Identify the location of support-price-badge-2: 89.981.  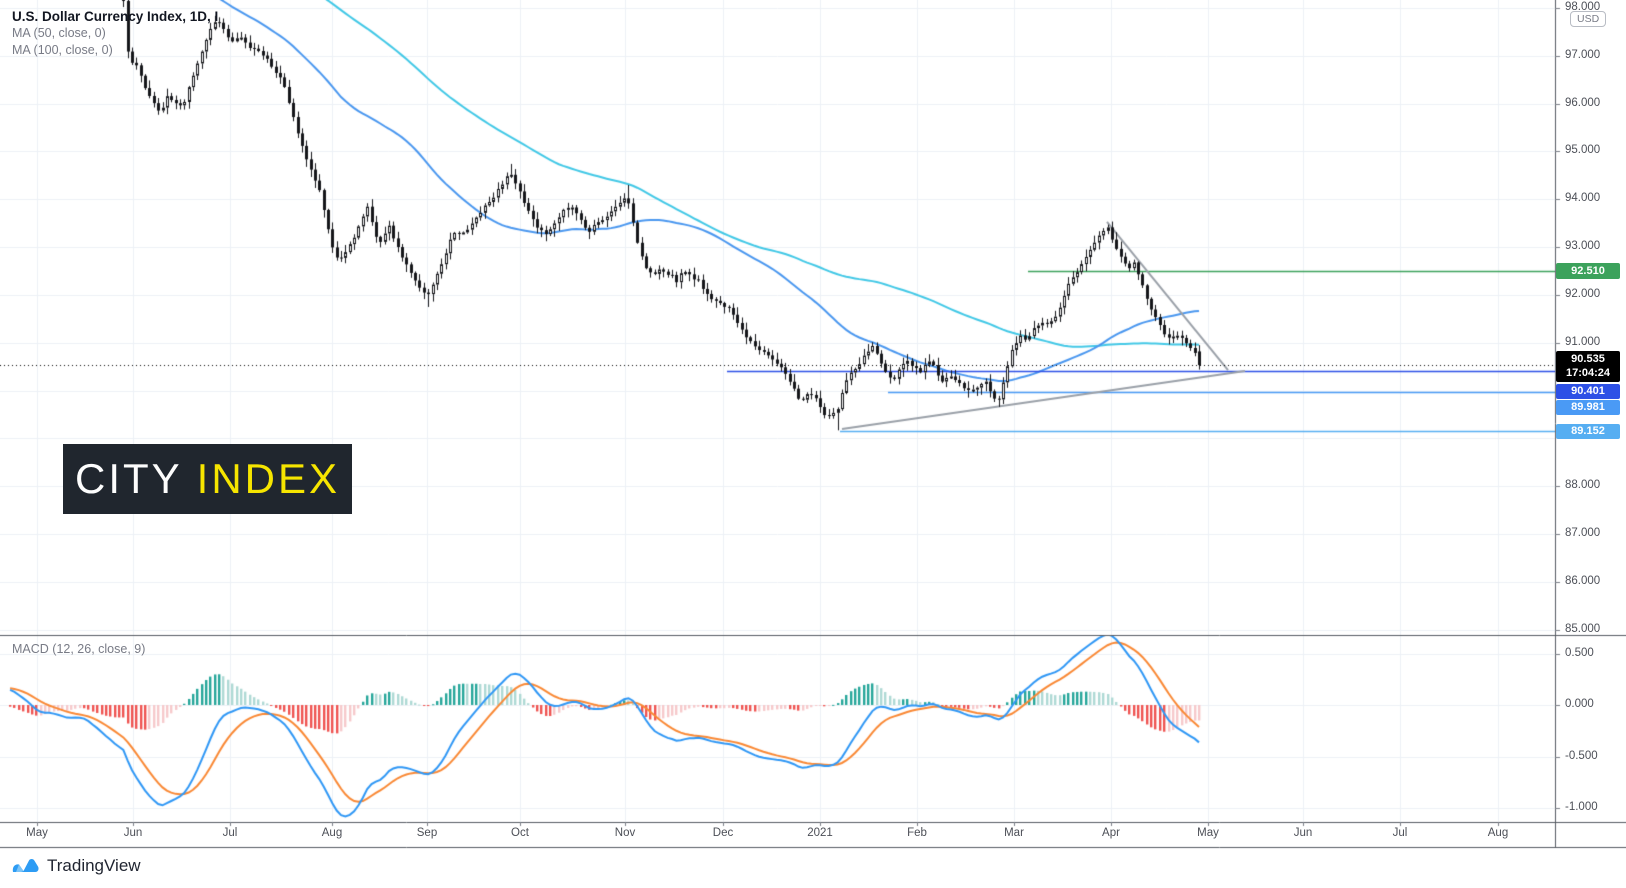
(1588, 407).